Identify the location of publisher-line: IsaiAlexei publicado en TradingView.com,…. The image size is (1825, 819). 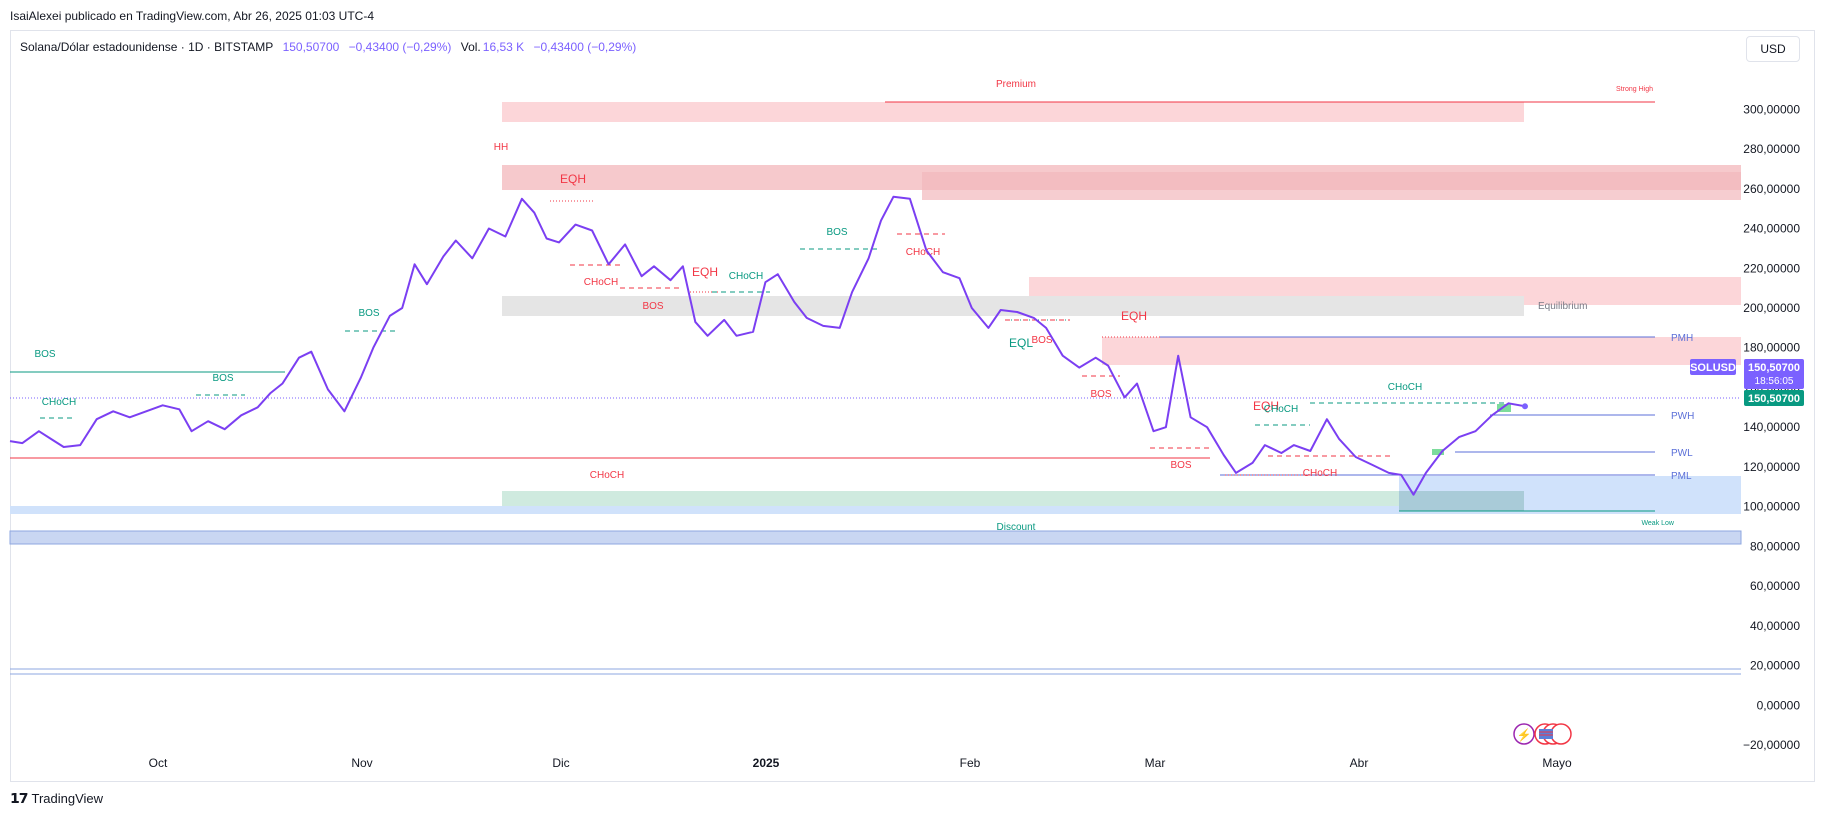
(192, 16).